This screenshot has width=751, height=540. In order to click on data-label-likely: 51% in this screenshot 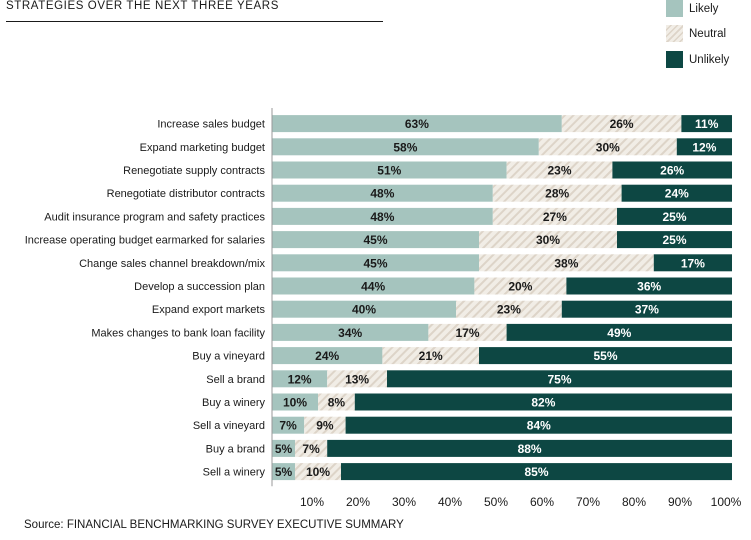, I will do `click(389, 171)`.